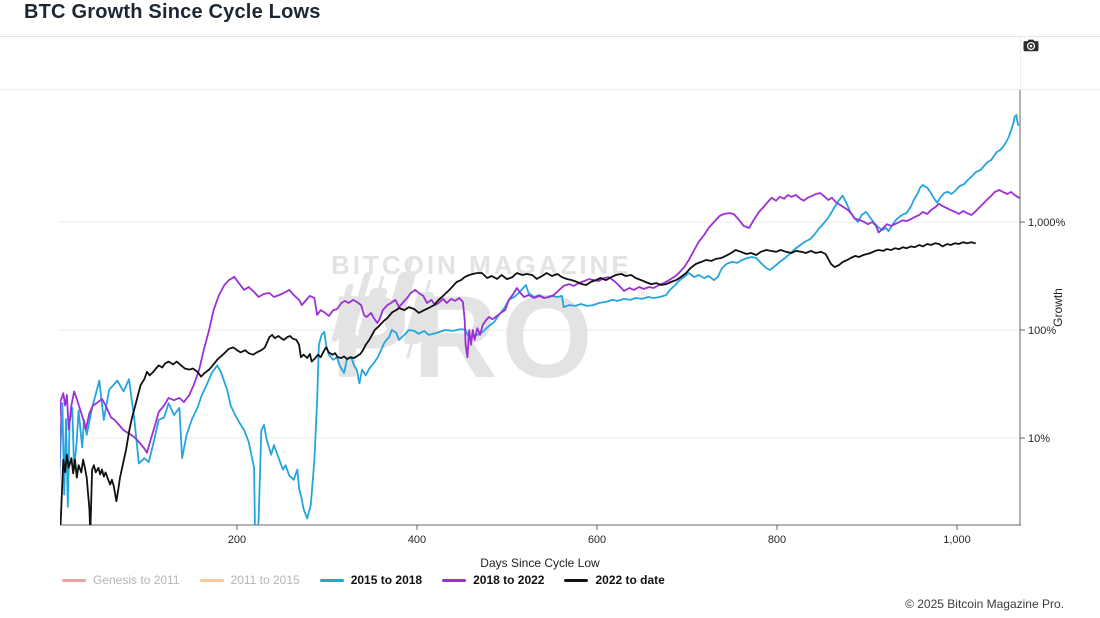  I want to click on legend-item-2022-to-date: 2022 to date, so click(614, 580).